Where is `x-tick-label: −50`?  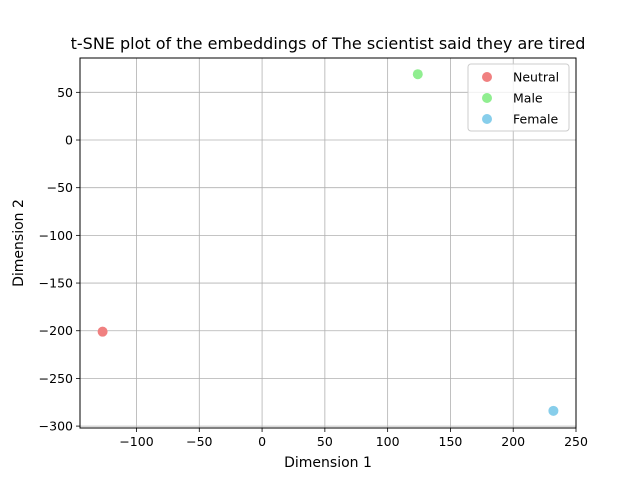 x-tick-label: −50 is located at coordinates (199, 441).